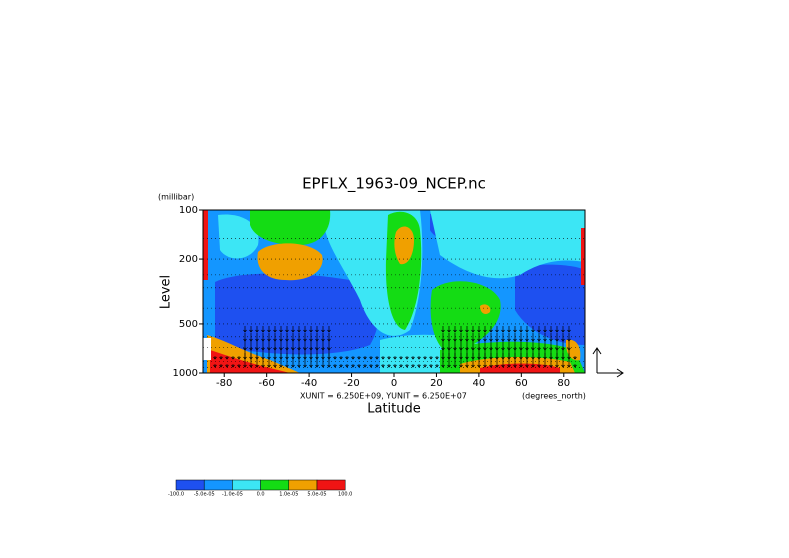 This screenshot has height=558, width=789. Describe the element at coordinates (608, 362) in the screenshot. I see `reference-vector` at that location.